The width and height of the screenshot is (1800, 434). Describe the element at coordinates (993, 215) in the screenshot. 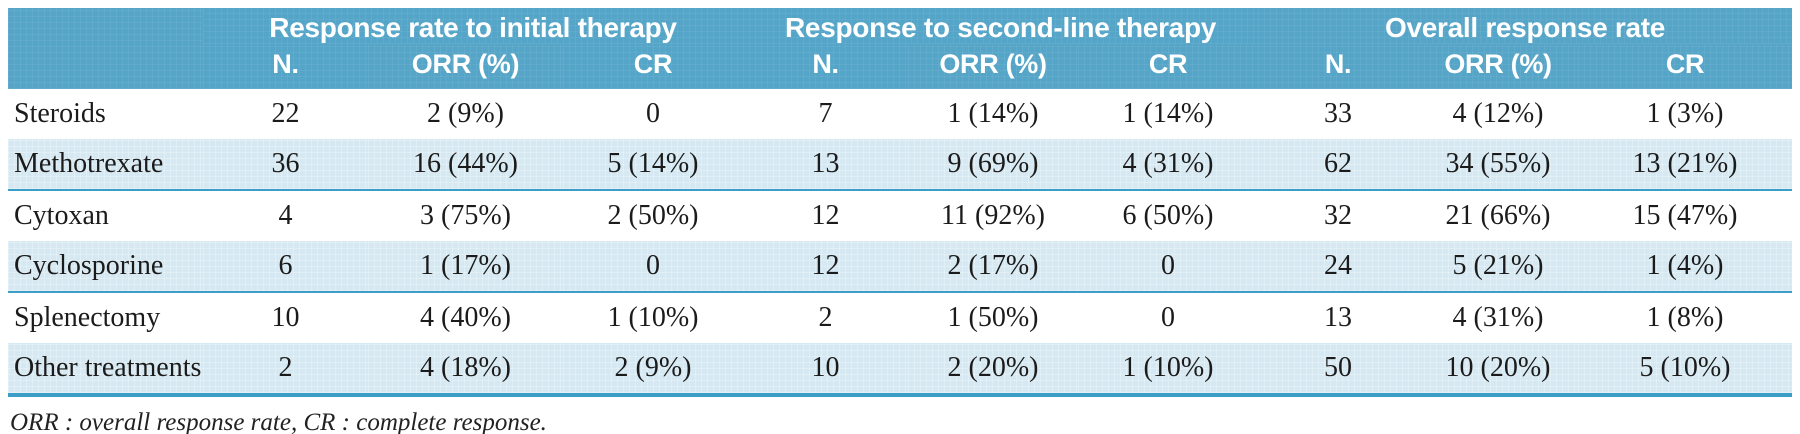

I see `cell-value: 11 (92%)` at that location.